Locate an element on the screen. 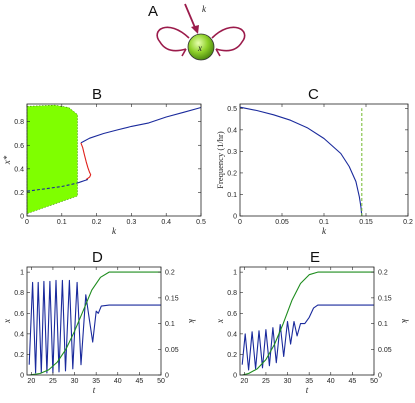 This screenshot has width=415, height=403. node-x is located at coordinates (201, 47).